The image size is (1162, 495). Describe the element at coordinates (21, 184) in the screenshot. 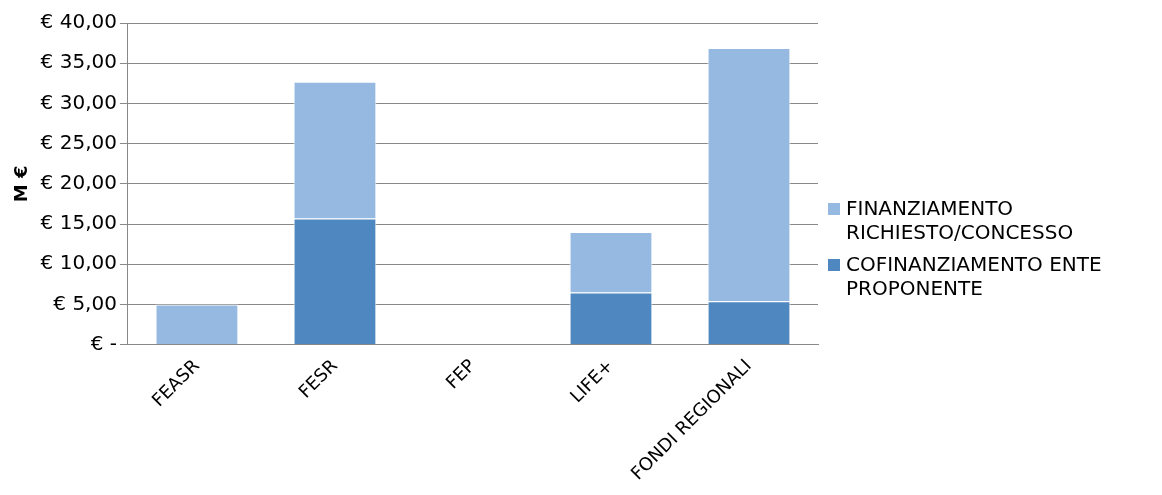

I see `y-axis-title: M €` at that location.